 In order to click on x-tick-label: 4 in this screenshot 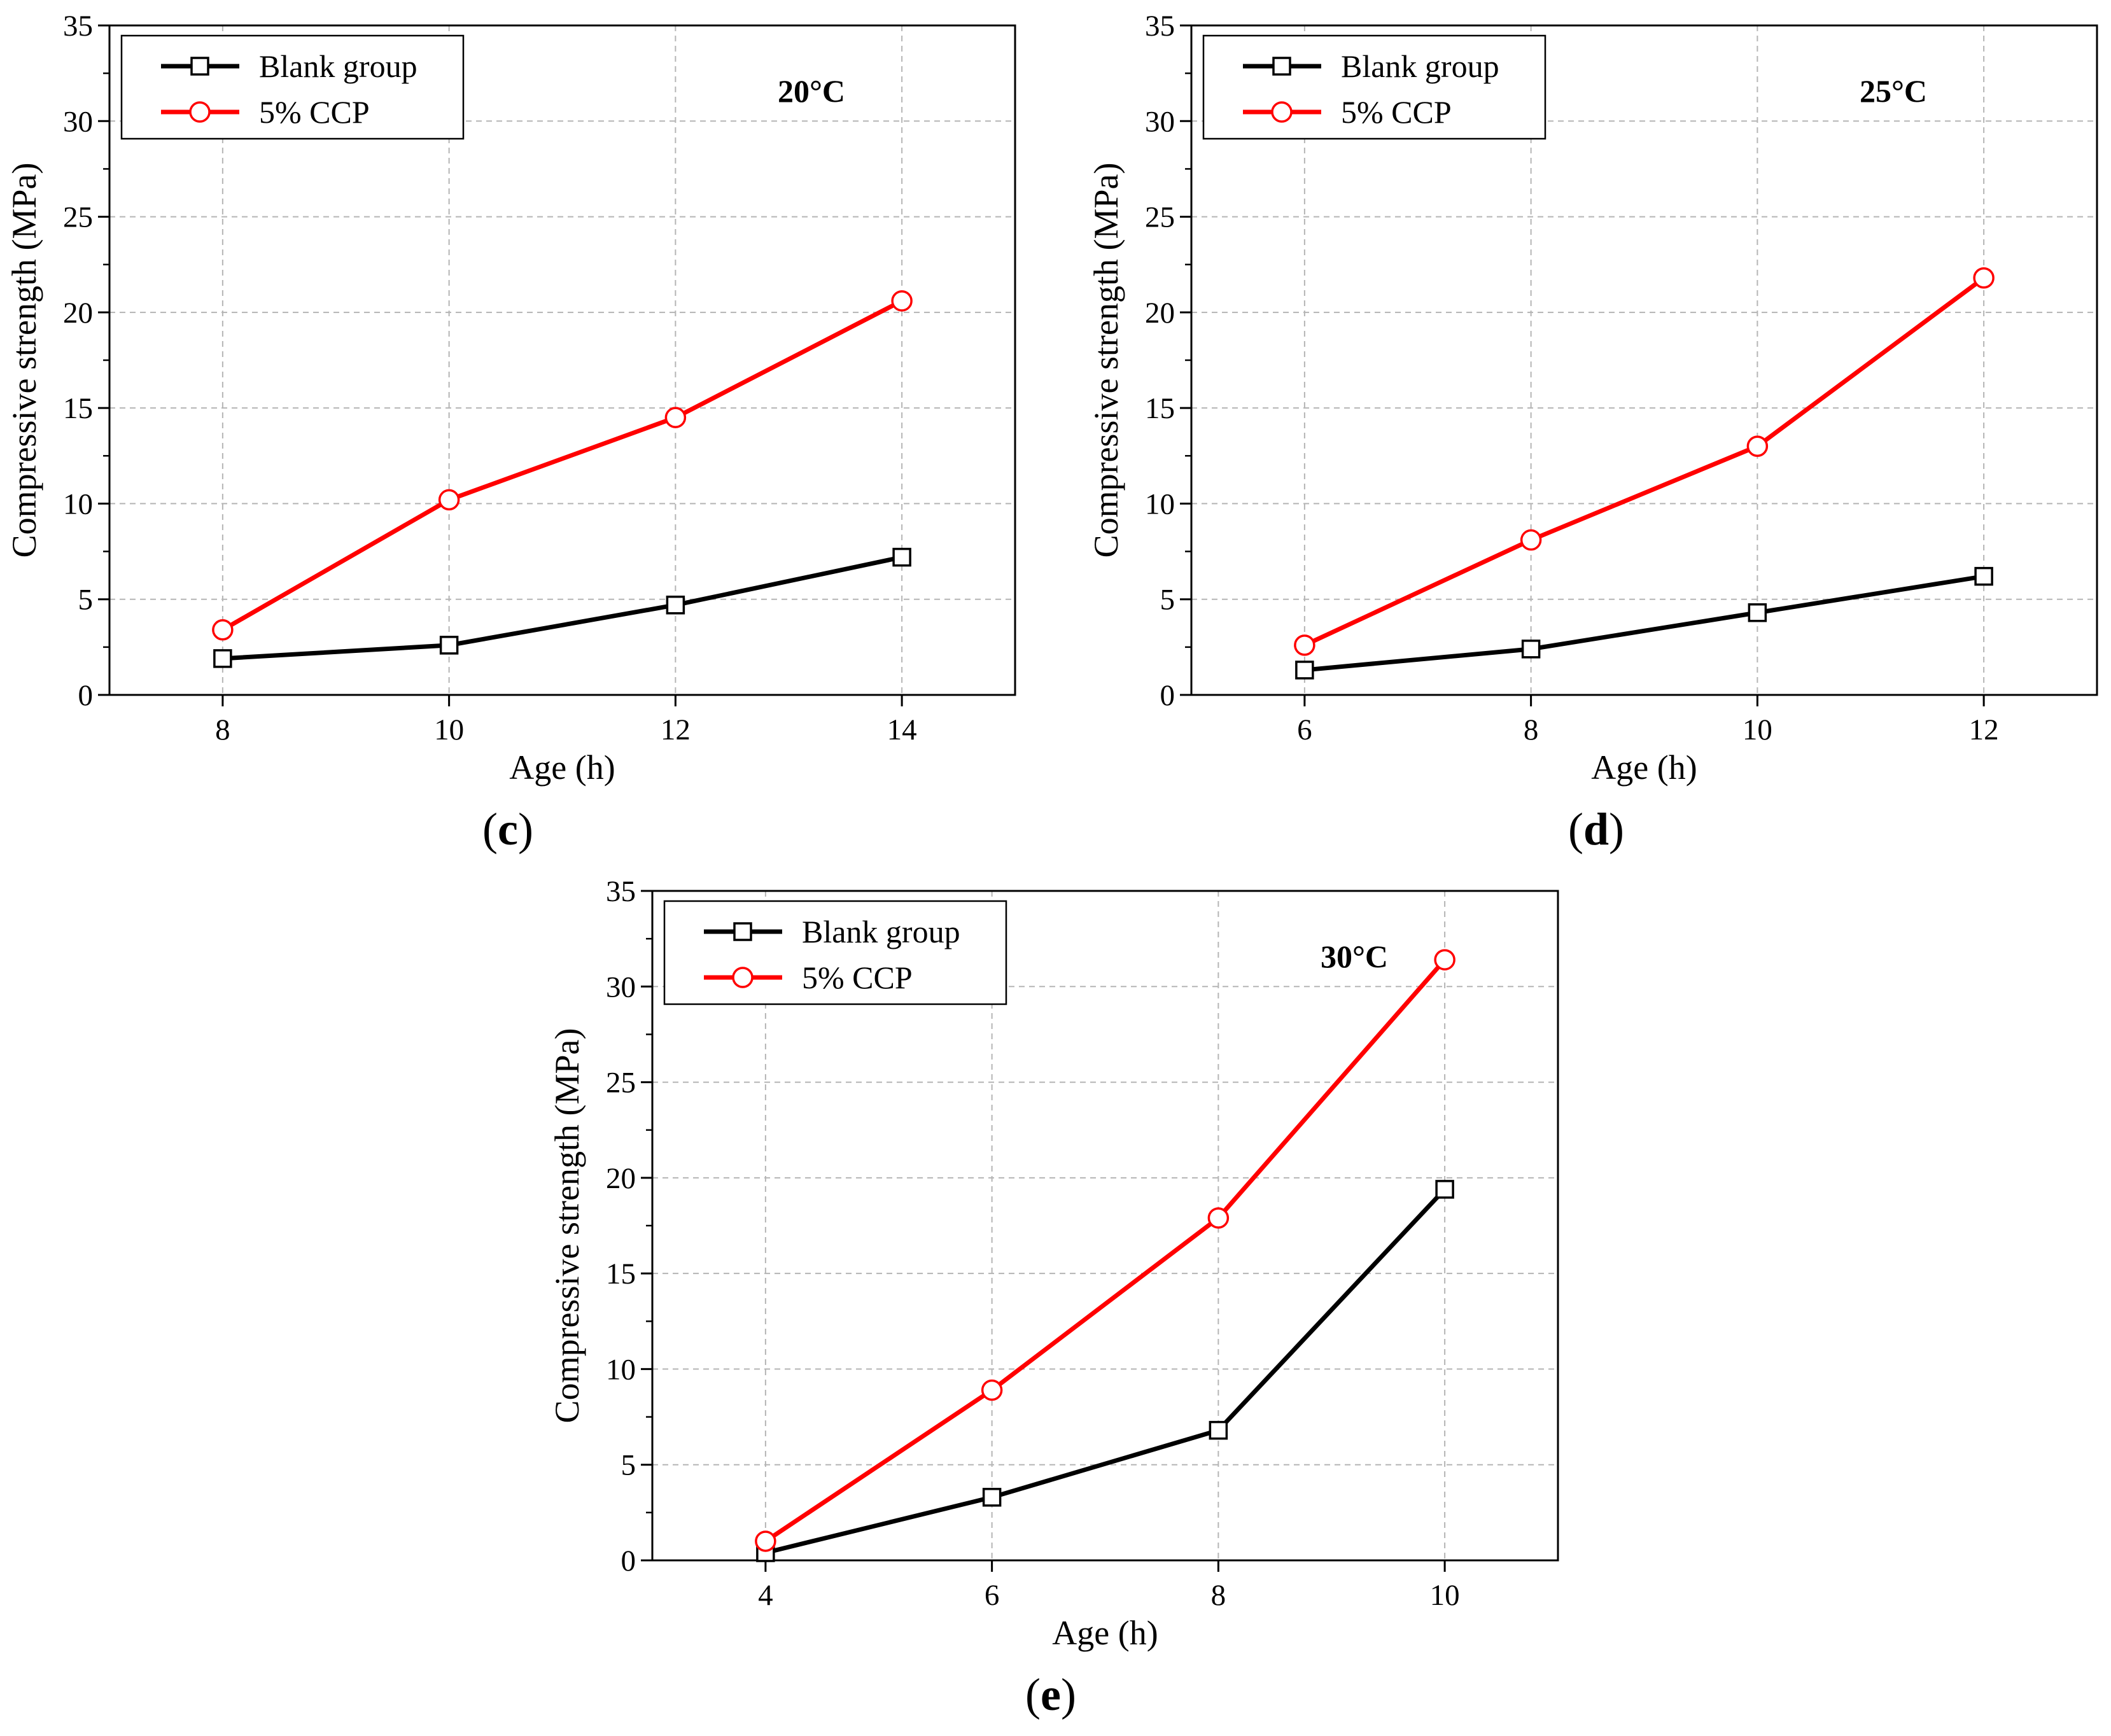, I will do `click(765, 1595)`.